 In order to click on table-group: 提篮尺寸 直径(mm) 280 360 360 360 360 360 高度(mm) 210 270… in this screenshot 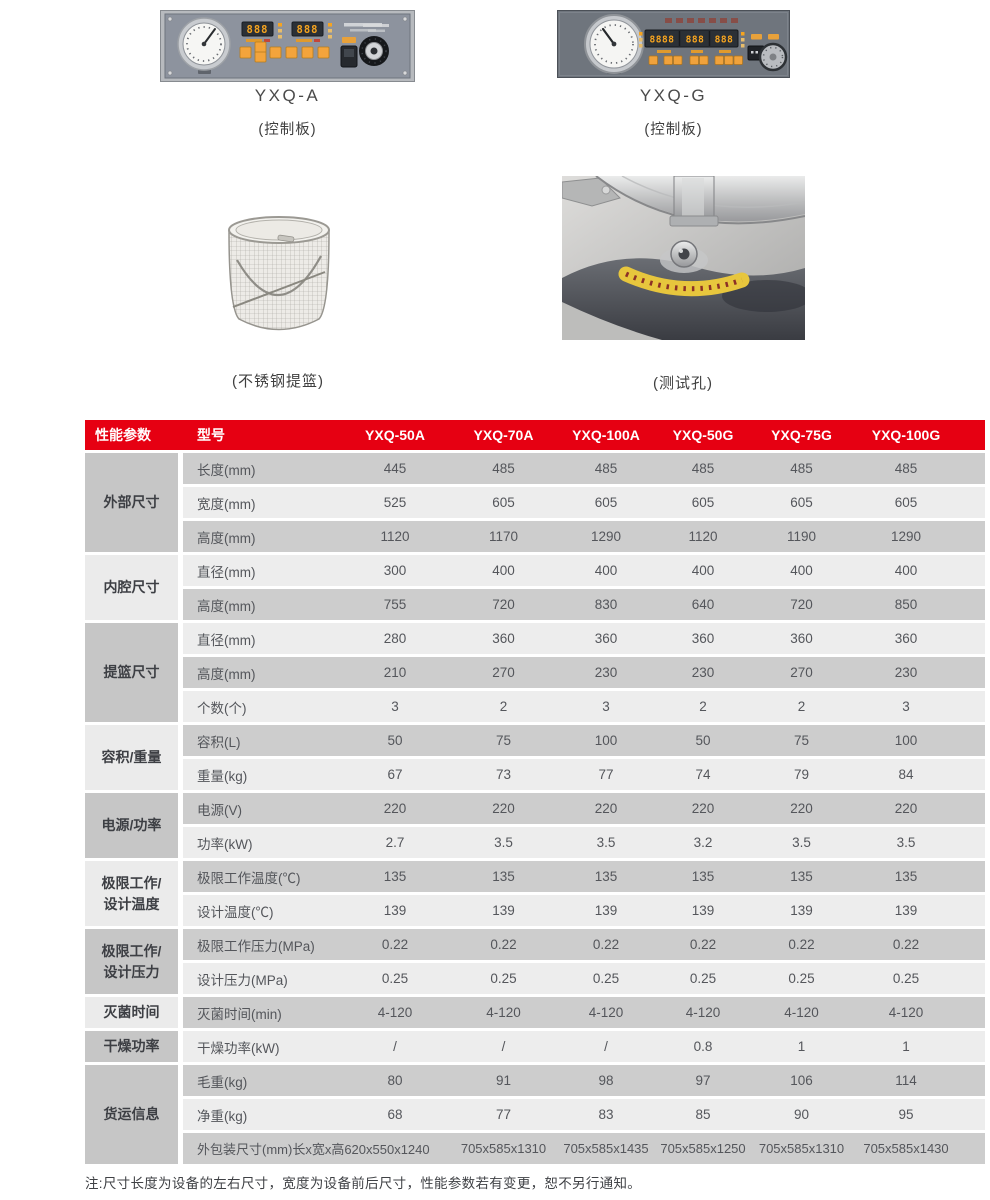, I will do `click(535, 672)`.